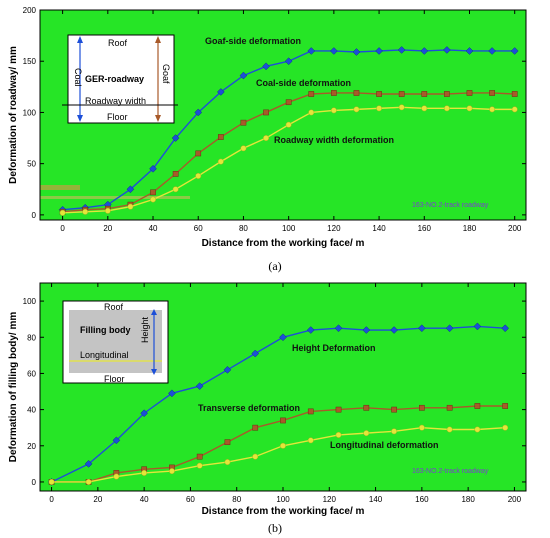 The width and height of the screenshot is (550, 538). I want to click on panel-a-xlabel: Distance from the working face/ m, so click(283, 243).